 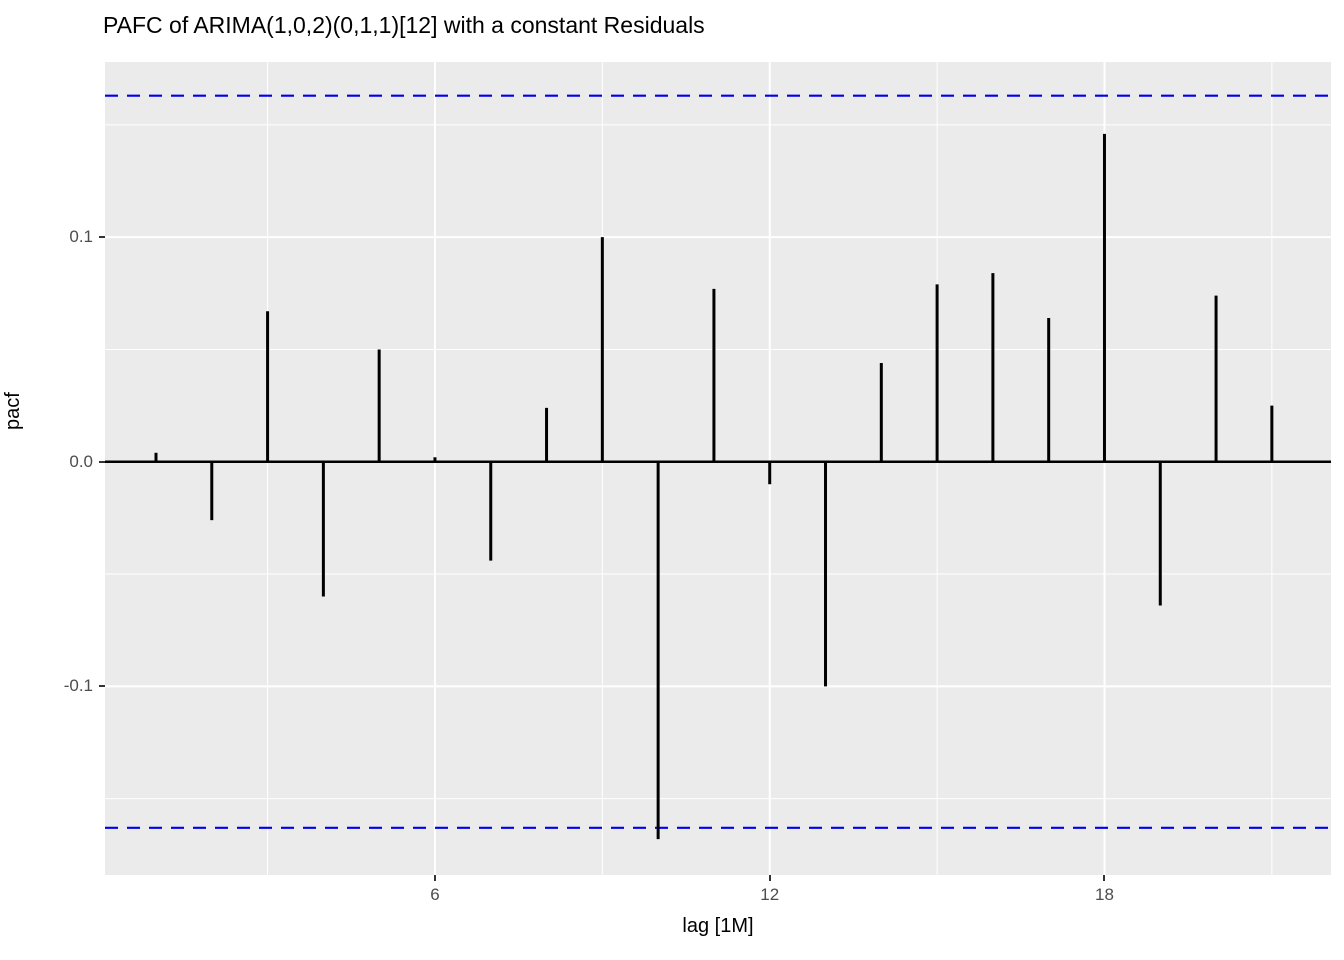 I want to click on y-tick-label: 0.1, so click(x=81, y=237).